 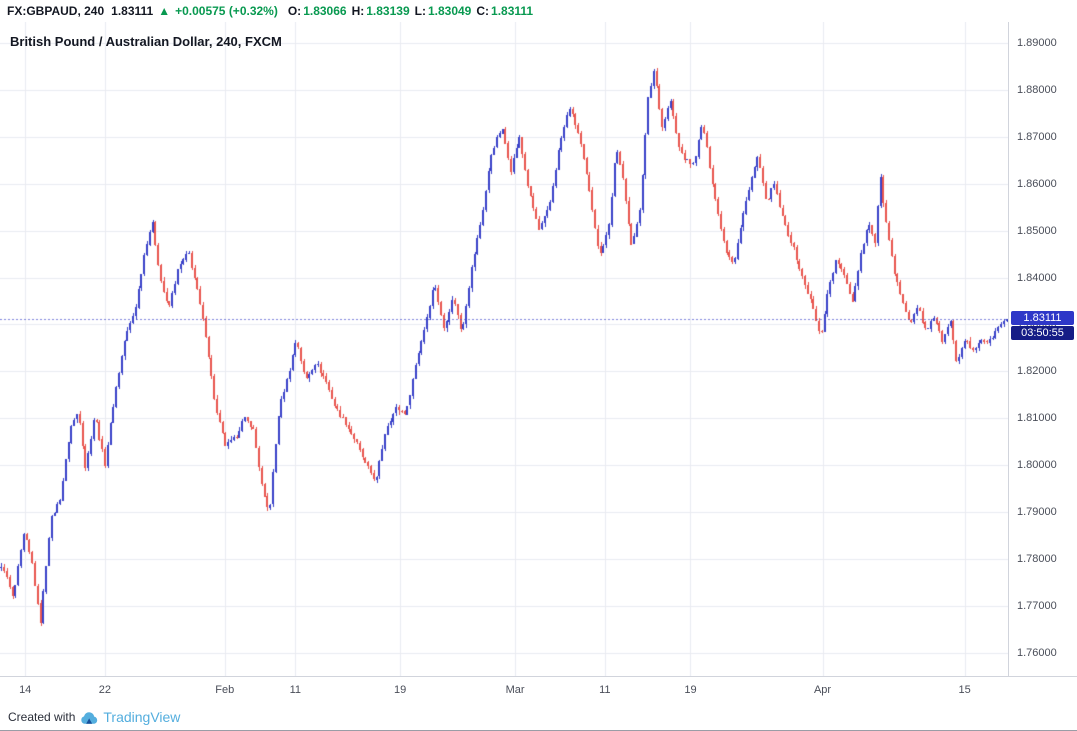 I want to click on attribution: Created with TradingView, so click(x=538, y=717).